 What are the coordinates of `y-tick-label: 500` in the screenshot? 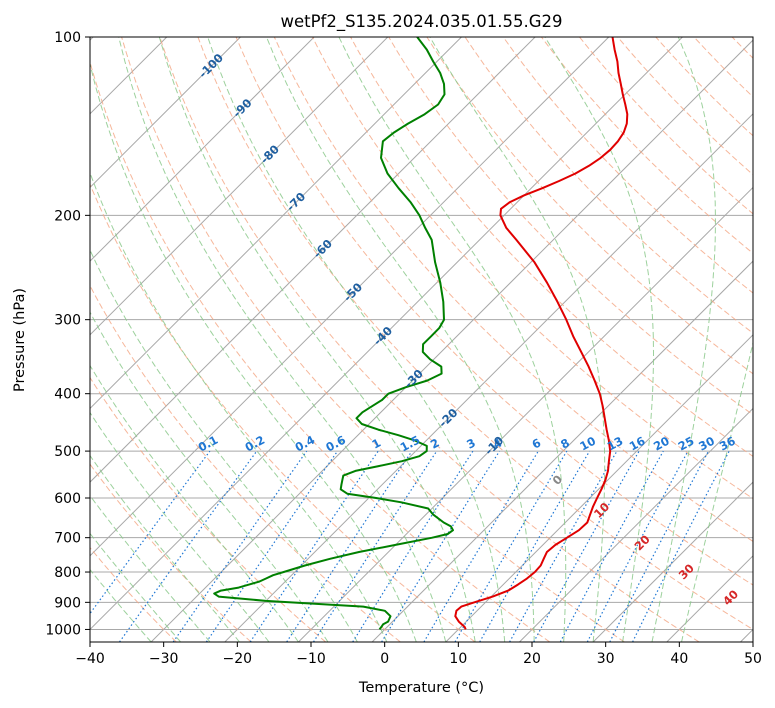 It's located at (67, 452).